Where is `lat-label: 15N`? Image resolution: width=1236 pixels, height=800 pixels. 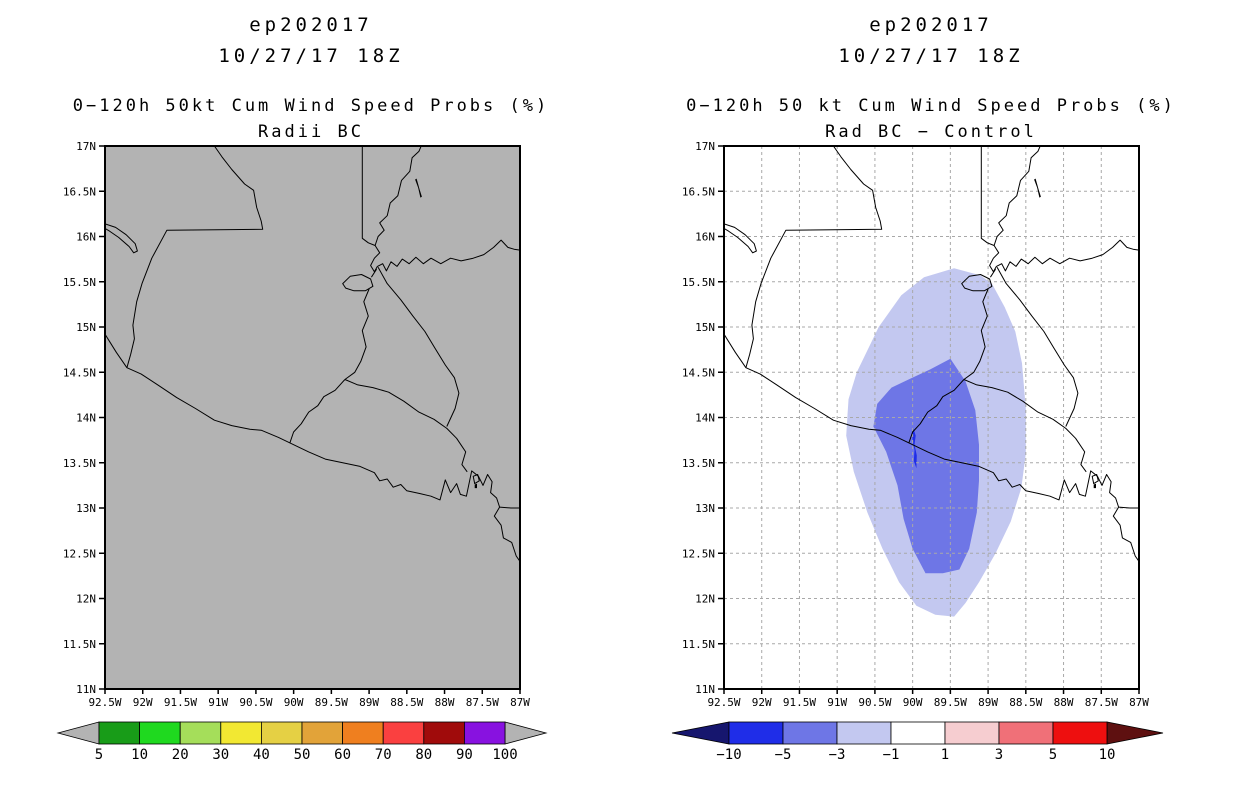 lat-label: 15N is located at coordinates (705, 327).